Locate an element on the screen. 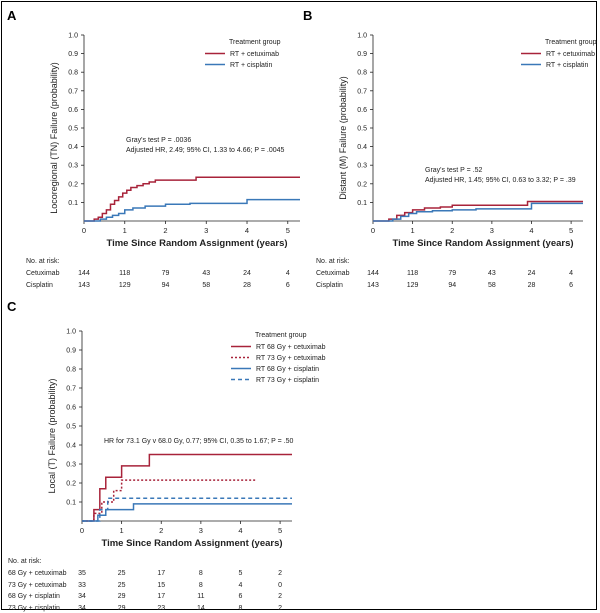 The image size is (600, 613). y-tick-label: 0.2 is located at coordinates (71, 484).